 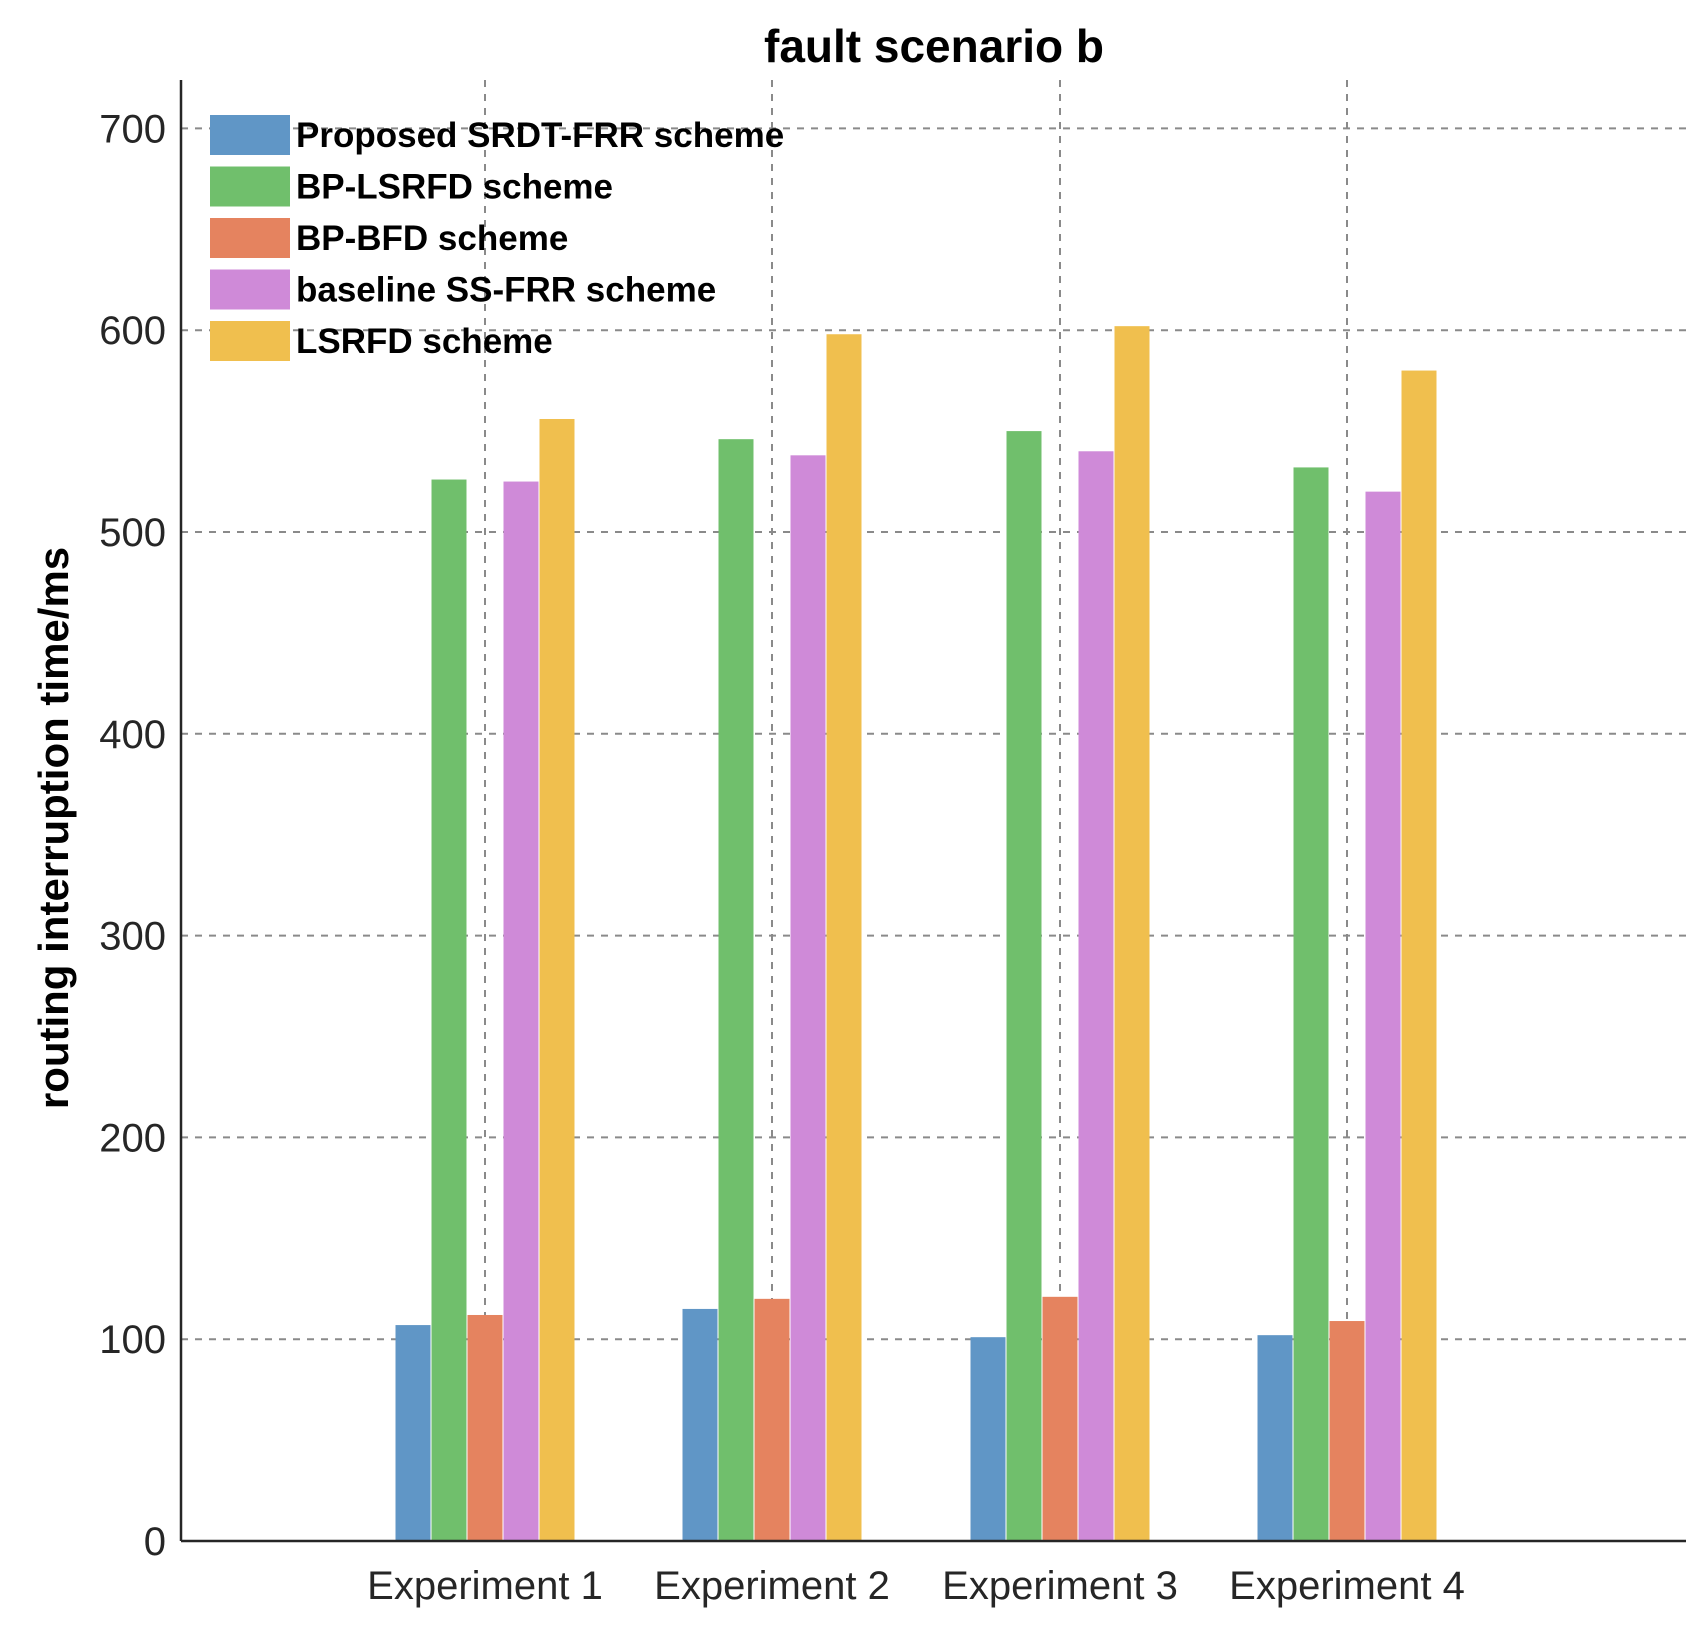 I want to click on y-tick-label-0: 0, so click(x=155, y=1542).